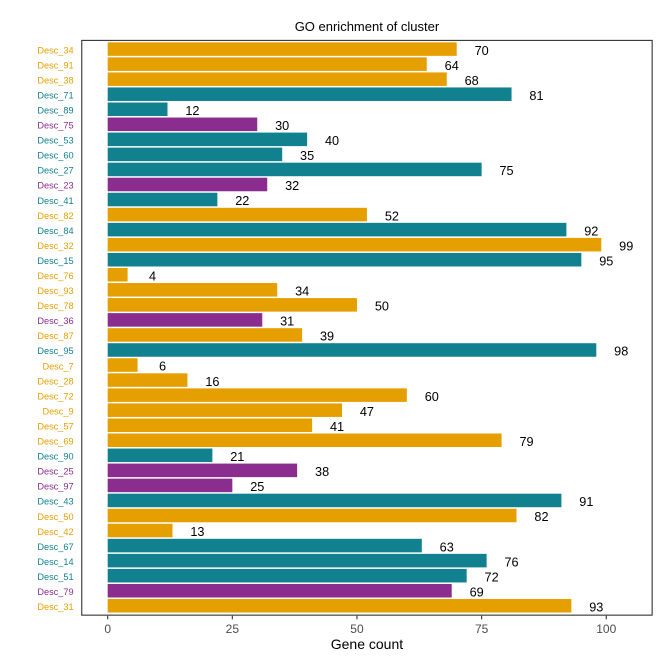 This screenshot has width=672, height=672. Describe the element at coordinates (212, 382) in the screenshot. I see `svg-text: 16` at that location.